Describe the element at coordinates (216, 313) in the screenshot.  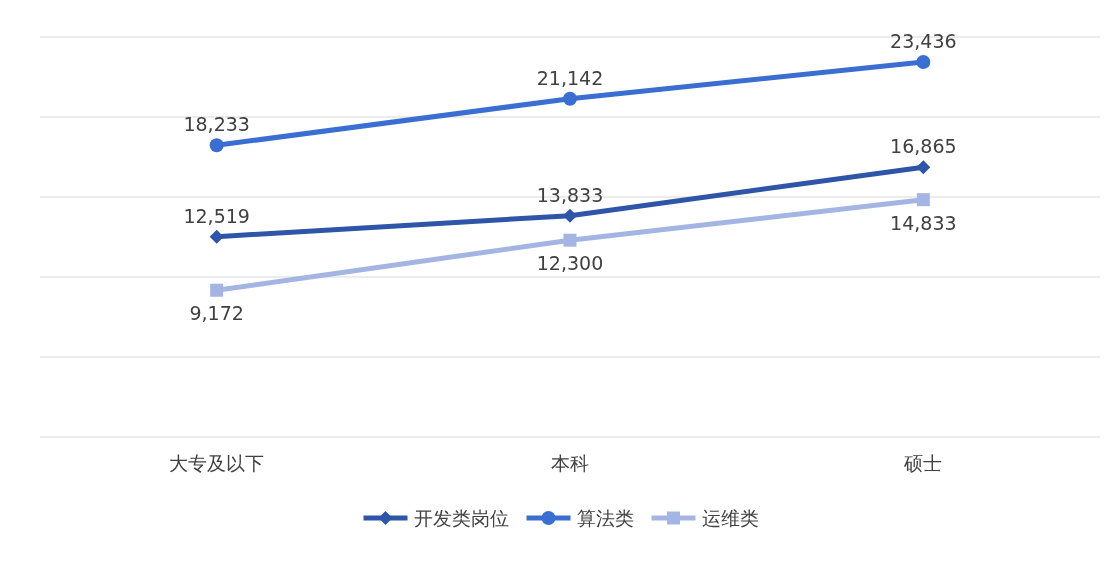
I see `data-label: 9,172` at that location.